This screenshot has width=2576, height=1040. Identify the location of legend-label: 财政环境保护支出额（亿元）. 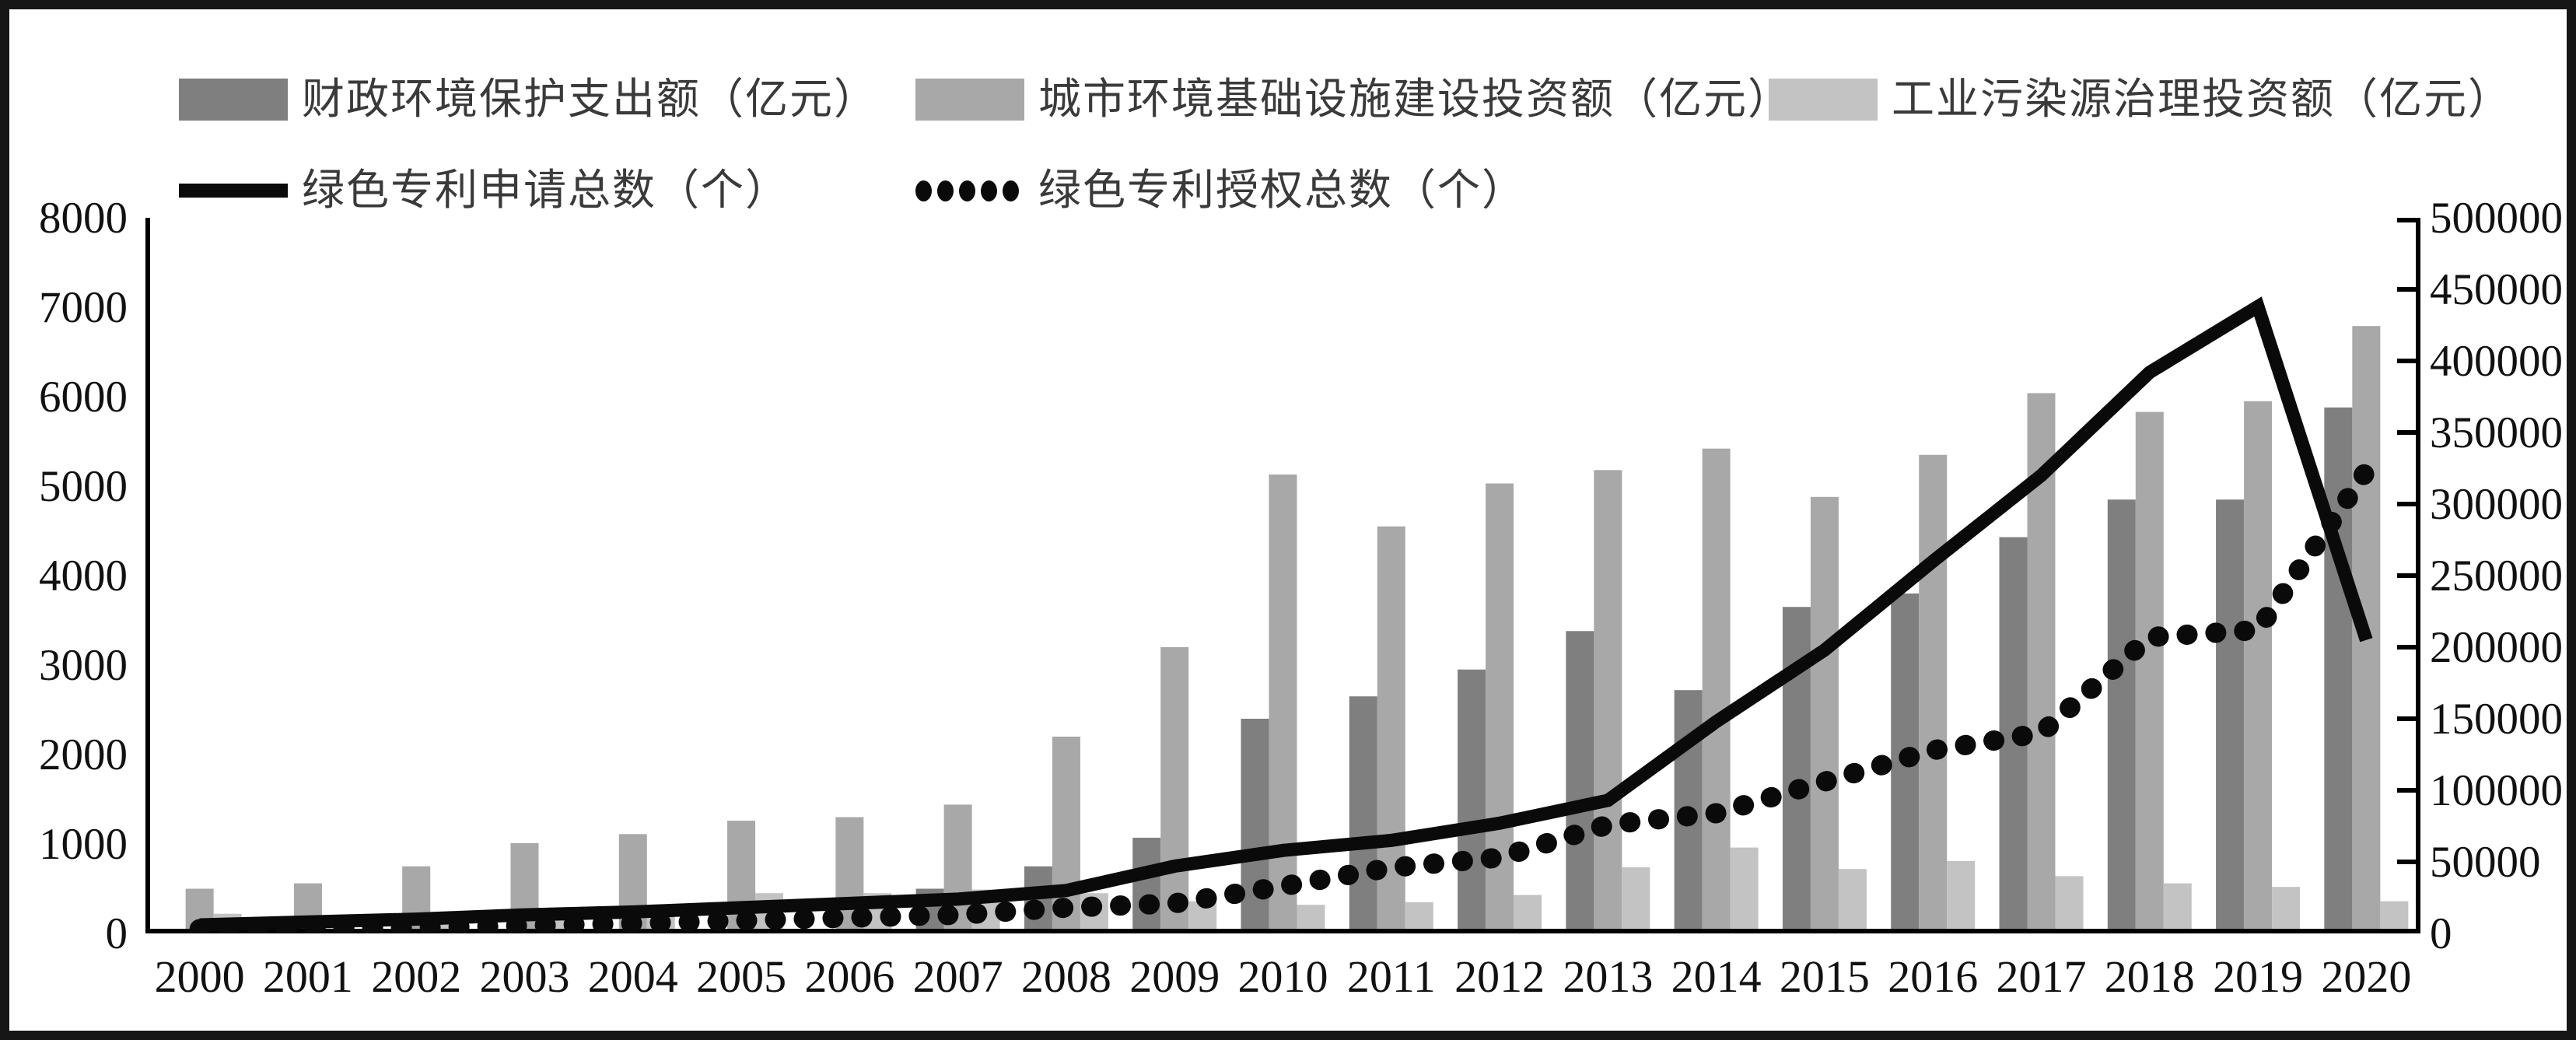
(591, 99).